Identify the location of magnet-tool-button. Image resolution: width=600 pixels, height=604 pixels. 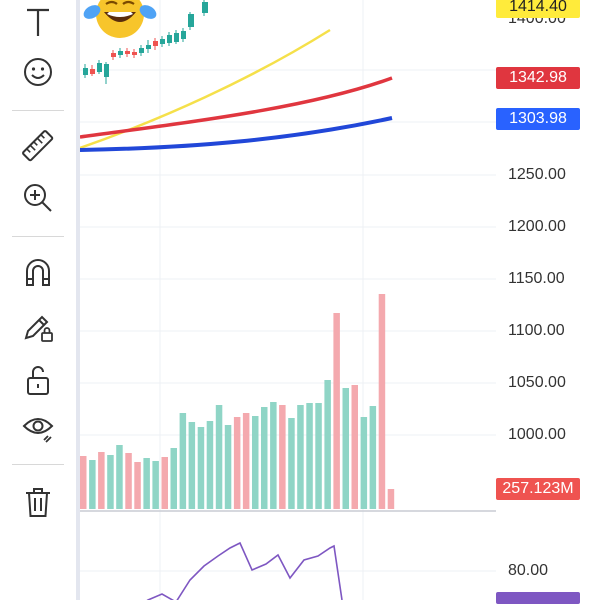
(38, 272).